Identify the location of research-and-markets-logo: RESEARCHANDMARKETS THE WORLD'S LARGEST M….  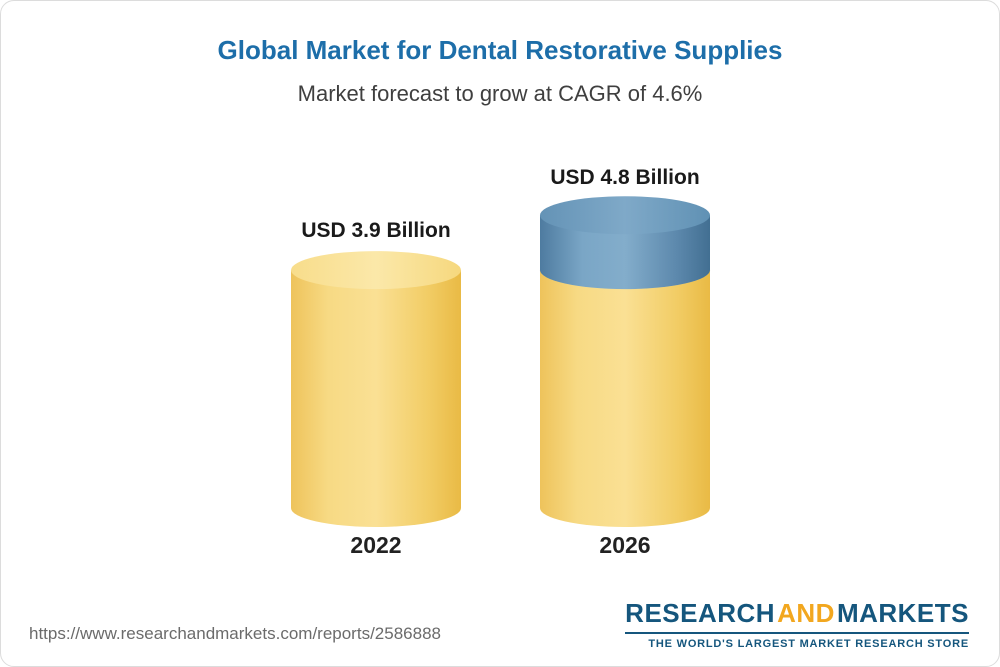
(797, 624).